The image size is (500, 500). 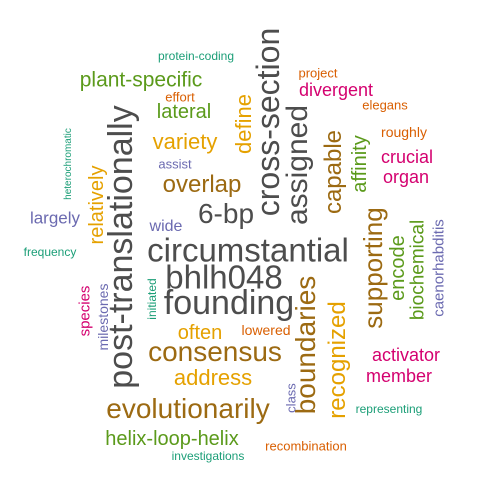 I want to click on word-circumstantial: circumstantial, so click(x=248, y=250).